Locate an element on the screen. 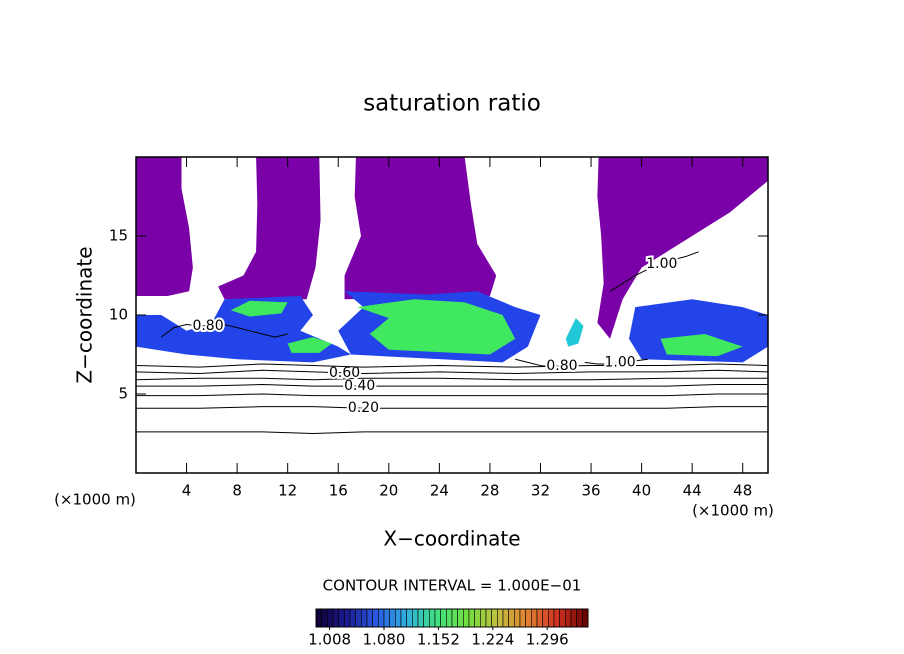  x-tick-label: 48 is located at coordinates (742, 491).